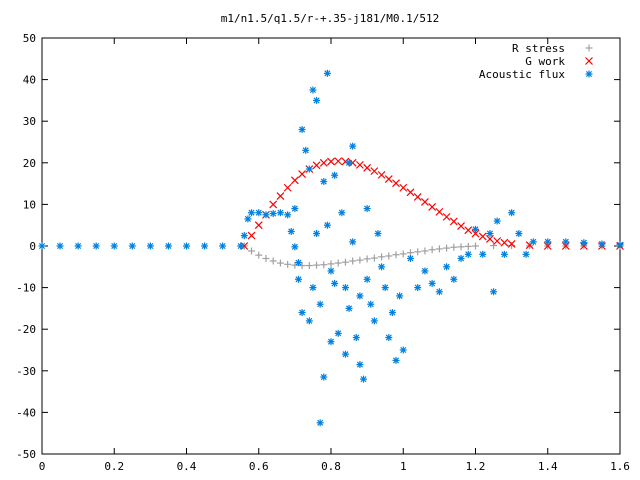 Image resolution: width=640 pixels, height=480 pixels. Describe the element at coordinates (26, 329) in the screenshot. I see `y-tick-label: -20` at that location.